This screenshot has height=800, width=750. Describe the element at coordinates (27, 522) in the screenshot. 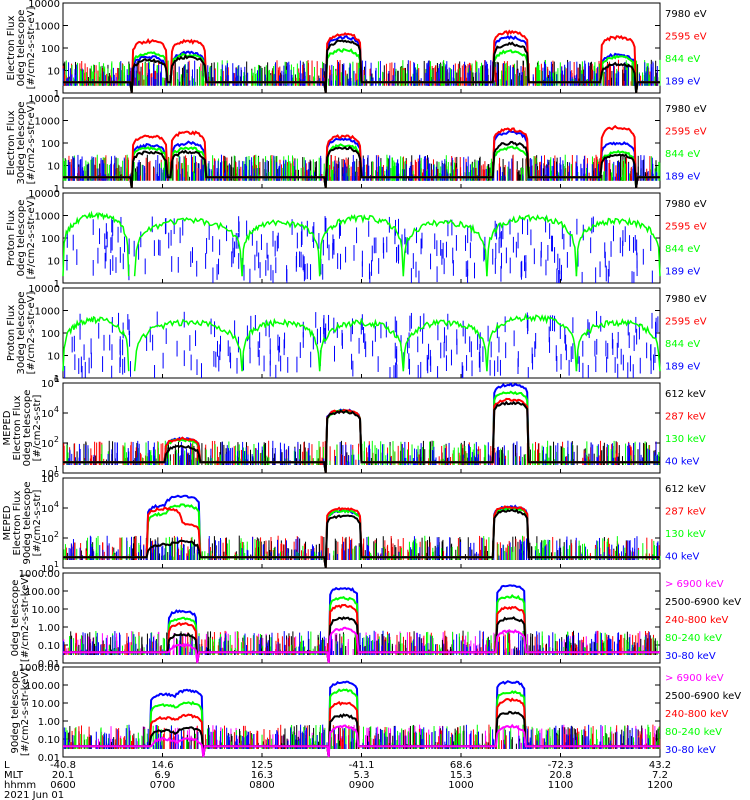

I see `y-axis-label: 90deg telescope` at that location.